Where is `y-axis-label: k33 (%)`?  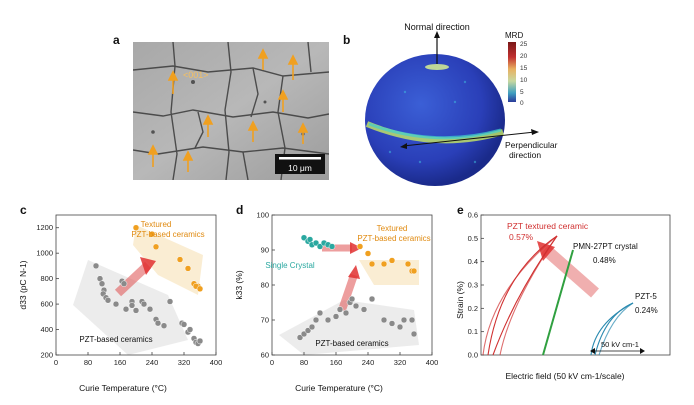 y-axis-label: k33 (%) is located at coordinates (239, 284).